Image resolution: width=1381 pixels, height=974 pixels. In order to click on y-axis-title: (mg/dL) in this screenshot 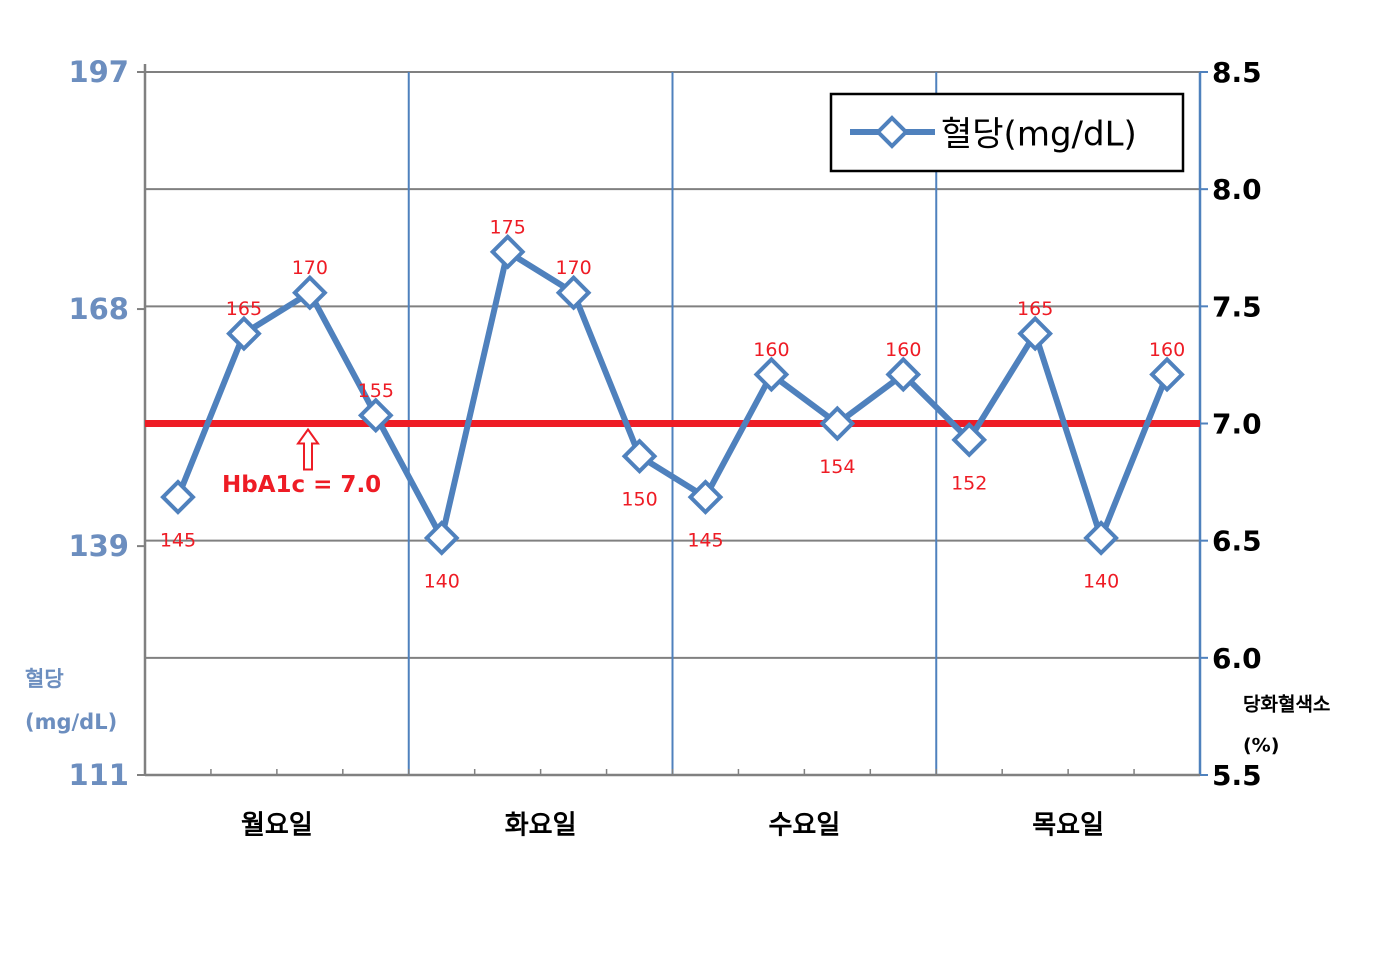, I will do `click(71, 722)`.